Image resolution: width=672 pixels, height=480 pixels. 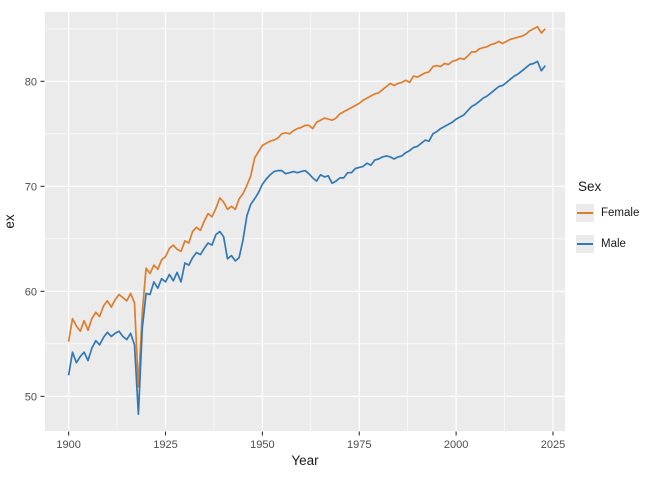 What do you see at coordinates (359, 445) in the screenshot?
I see `x-tick-label: 1975` at bounding box center [359, 445].